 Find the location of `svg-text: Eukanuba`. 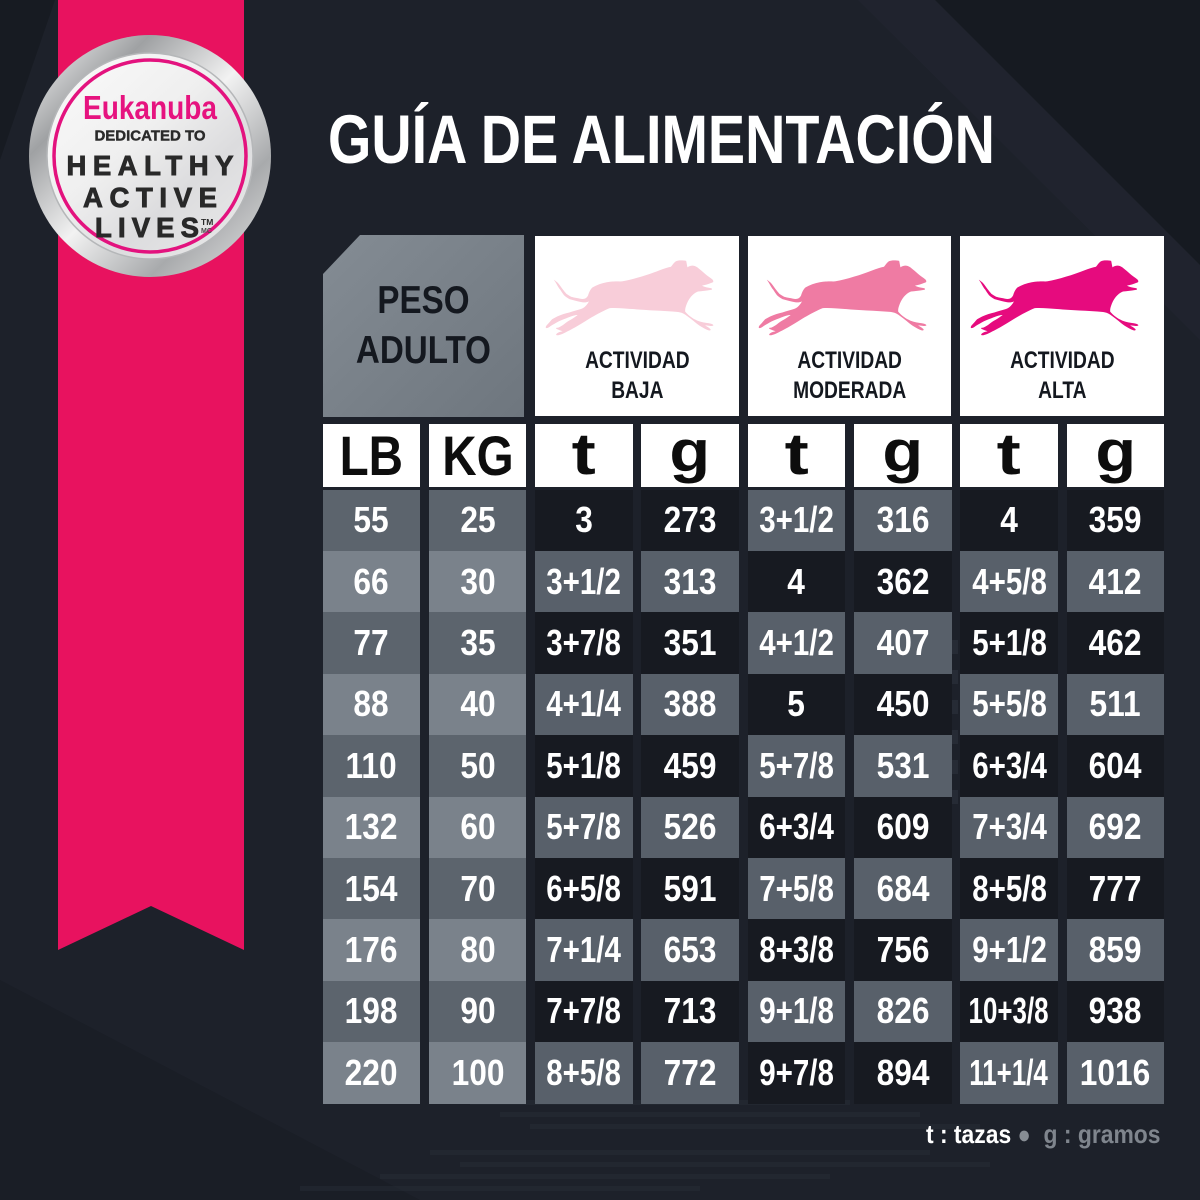

svg-text: Eukanuba is located at coordinates (150, 108).